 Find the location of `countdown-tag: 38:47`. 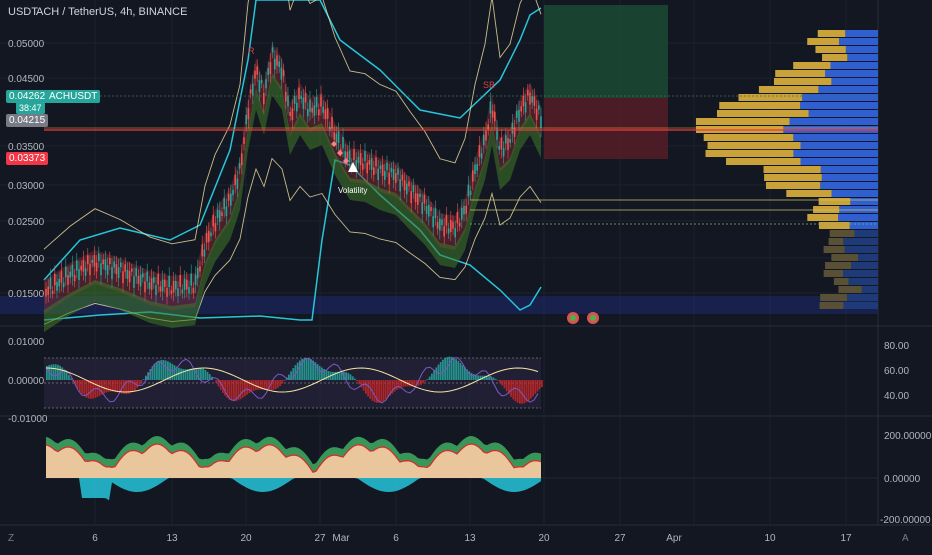

countdown-tag: 38:47 is located at coordinates (30, 108).